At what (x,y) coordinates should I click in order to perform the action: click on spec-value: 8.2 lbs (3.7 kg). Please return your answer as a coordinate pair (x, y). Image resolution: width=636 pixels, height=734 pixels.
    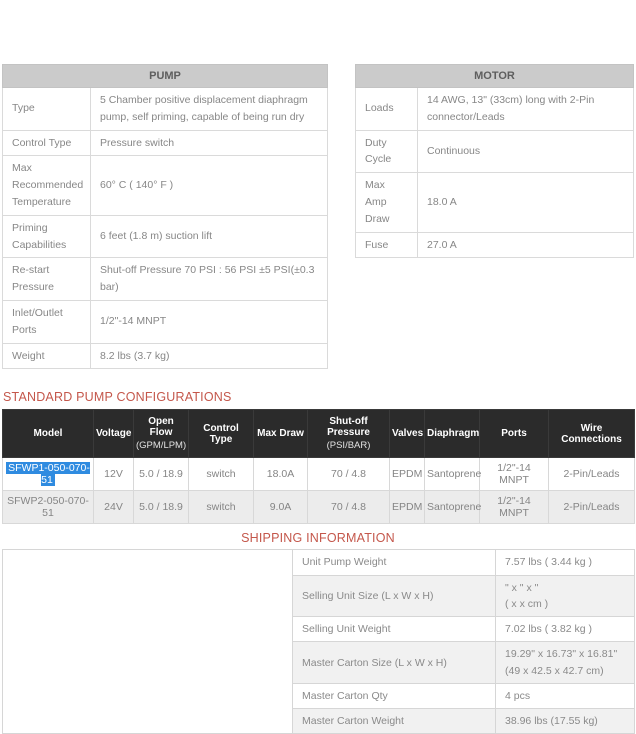
    Looking at the image, I should click on (209, 356).